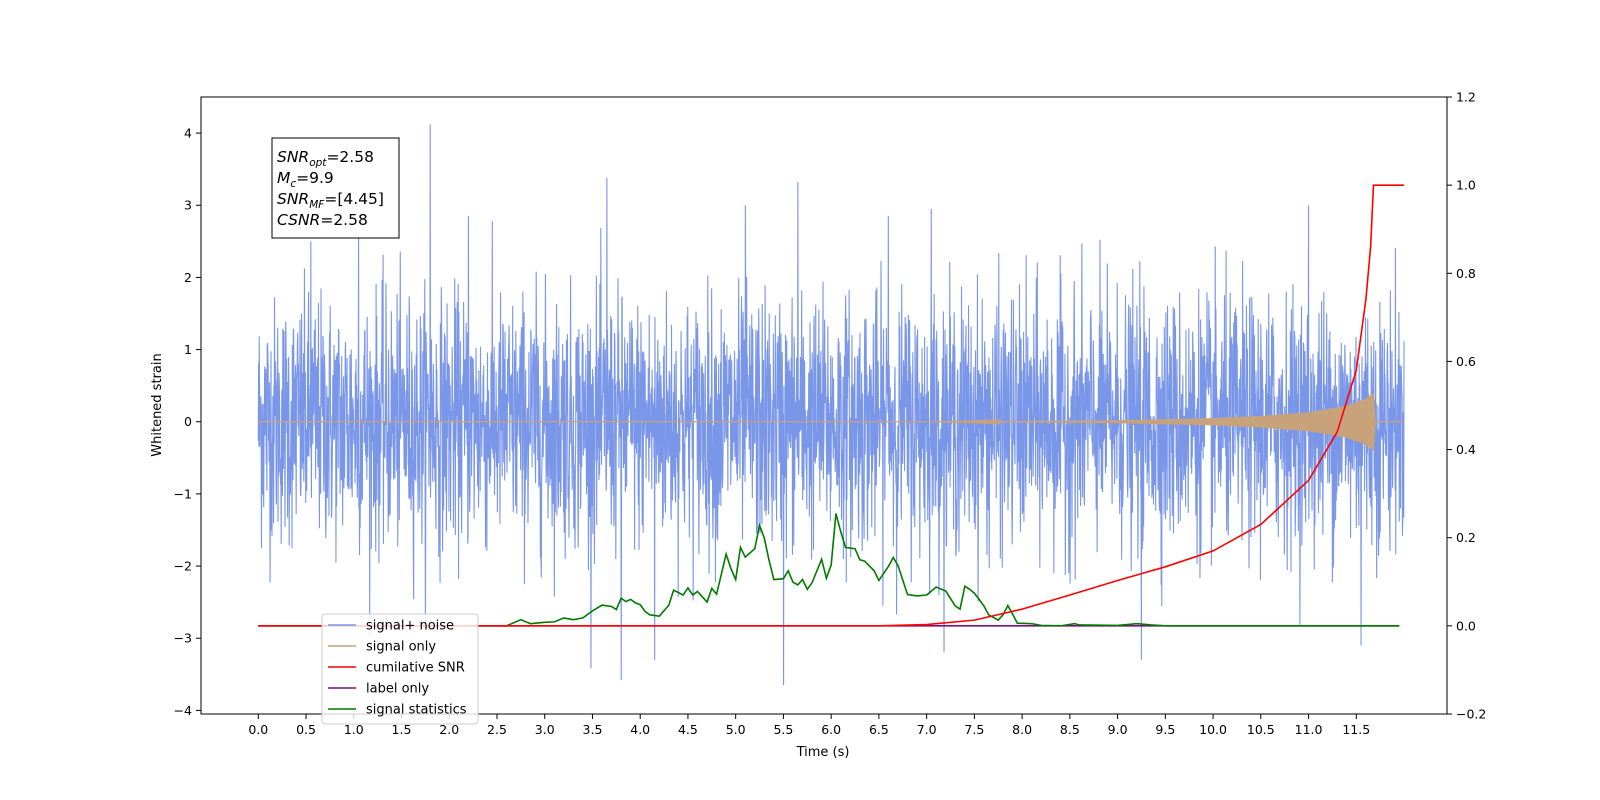  I want to click on x-tick-label: 3.0, so click(545, 729).